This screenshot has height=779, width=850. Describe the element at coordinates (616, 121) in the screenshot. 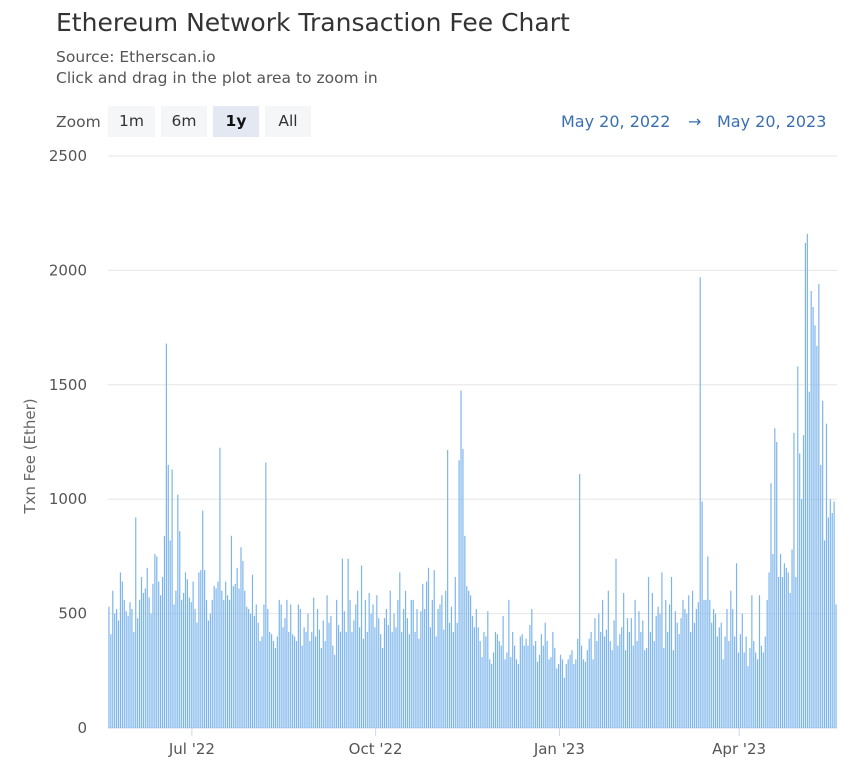

I see `range-from-date: May 20, 2022` at that location.